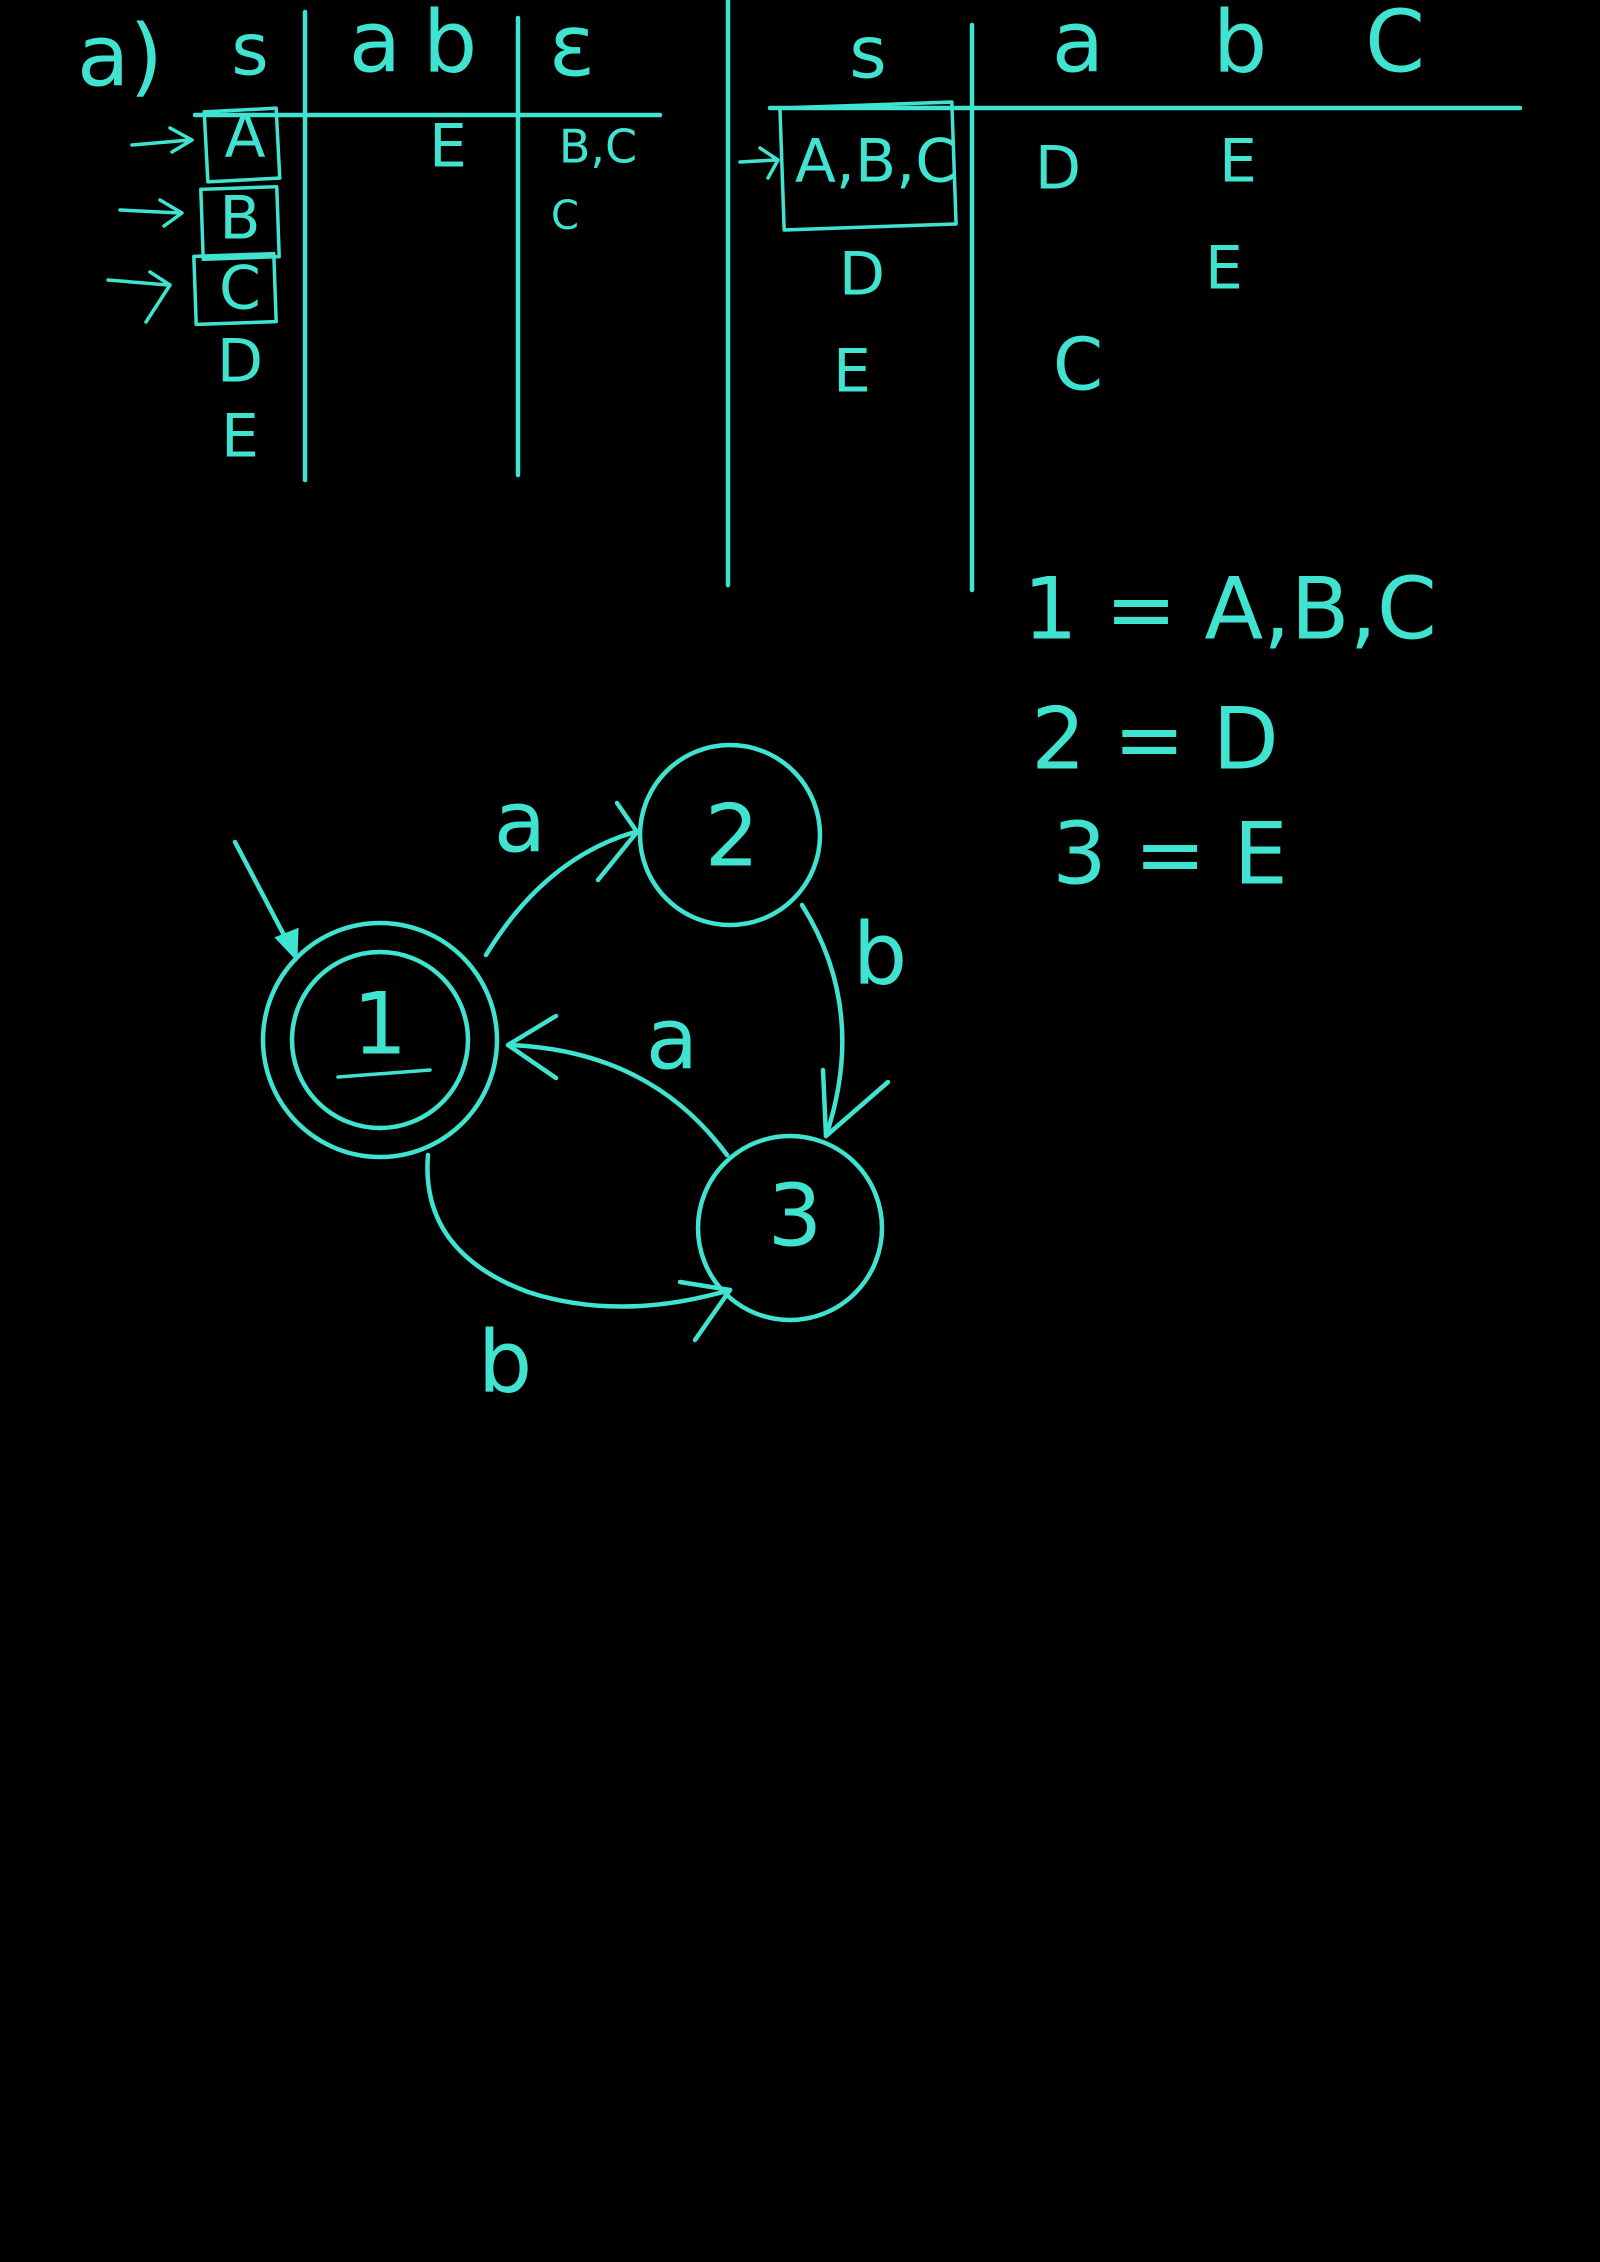 This screenshot has height=2262, width=1600. What do you see at coordinates (1078, 365) in the screenshot?
I see `dfa-cell-e-a: C` at bounding box center [1078, 365].